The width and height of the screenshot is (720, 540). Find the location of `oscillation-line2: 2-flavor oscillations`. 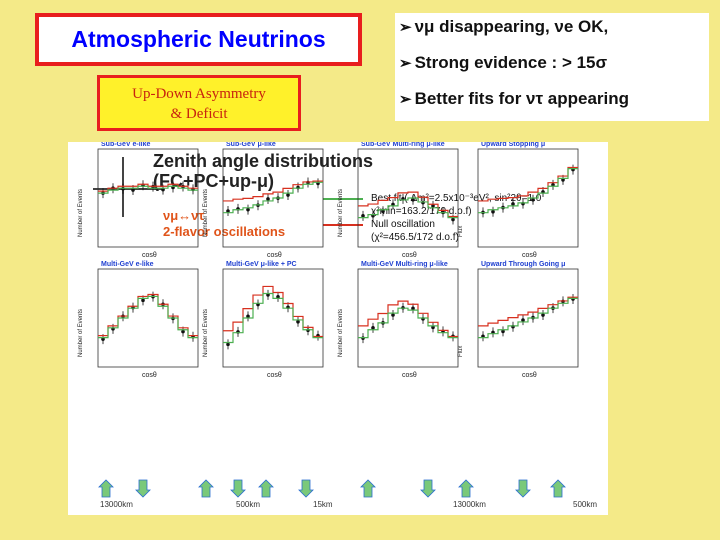

oscillation-line2: 2-flavor oscillations is located at coordinates (224, 231).